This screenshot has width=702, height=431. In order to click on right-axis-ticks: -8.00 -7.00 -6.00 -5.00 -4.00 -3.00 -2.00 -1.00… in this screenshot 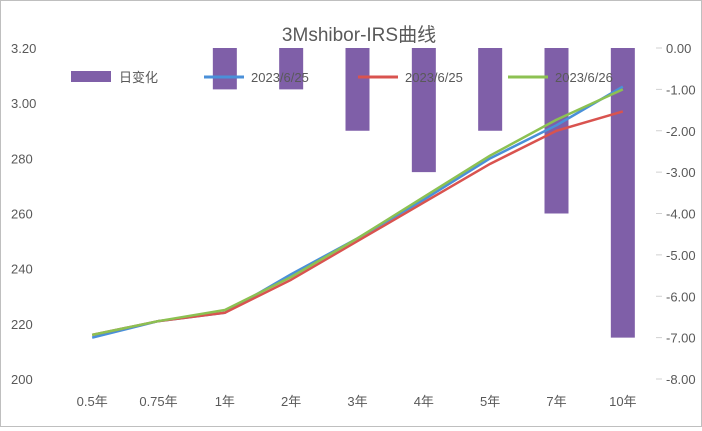, I will do `click(676, 214)`.